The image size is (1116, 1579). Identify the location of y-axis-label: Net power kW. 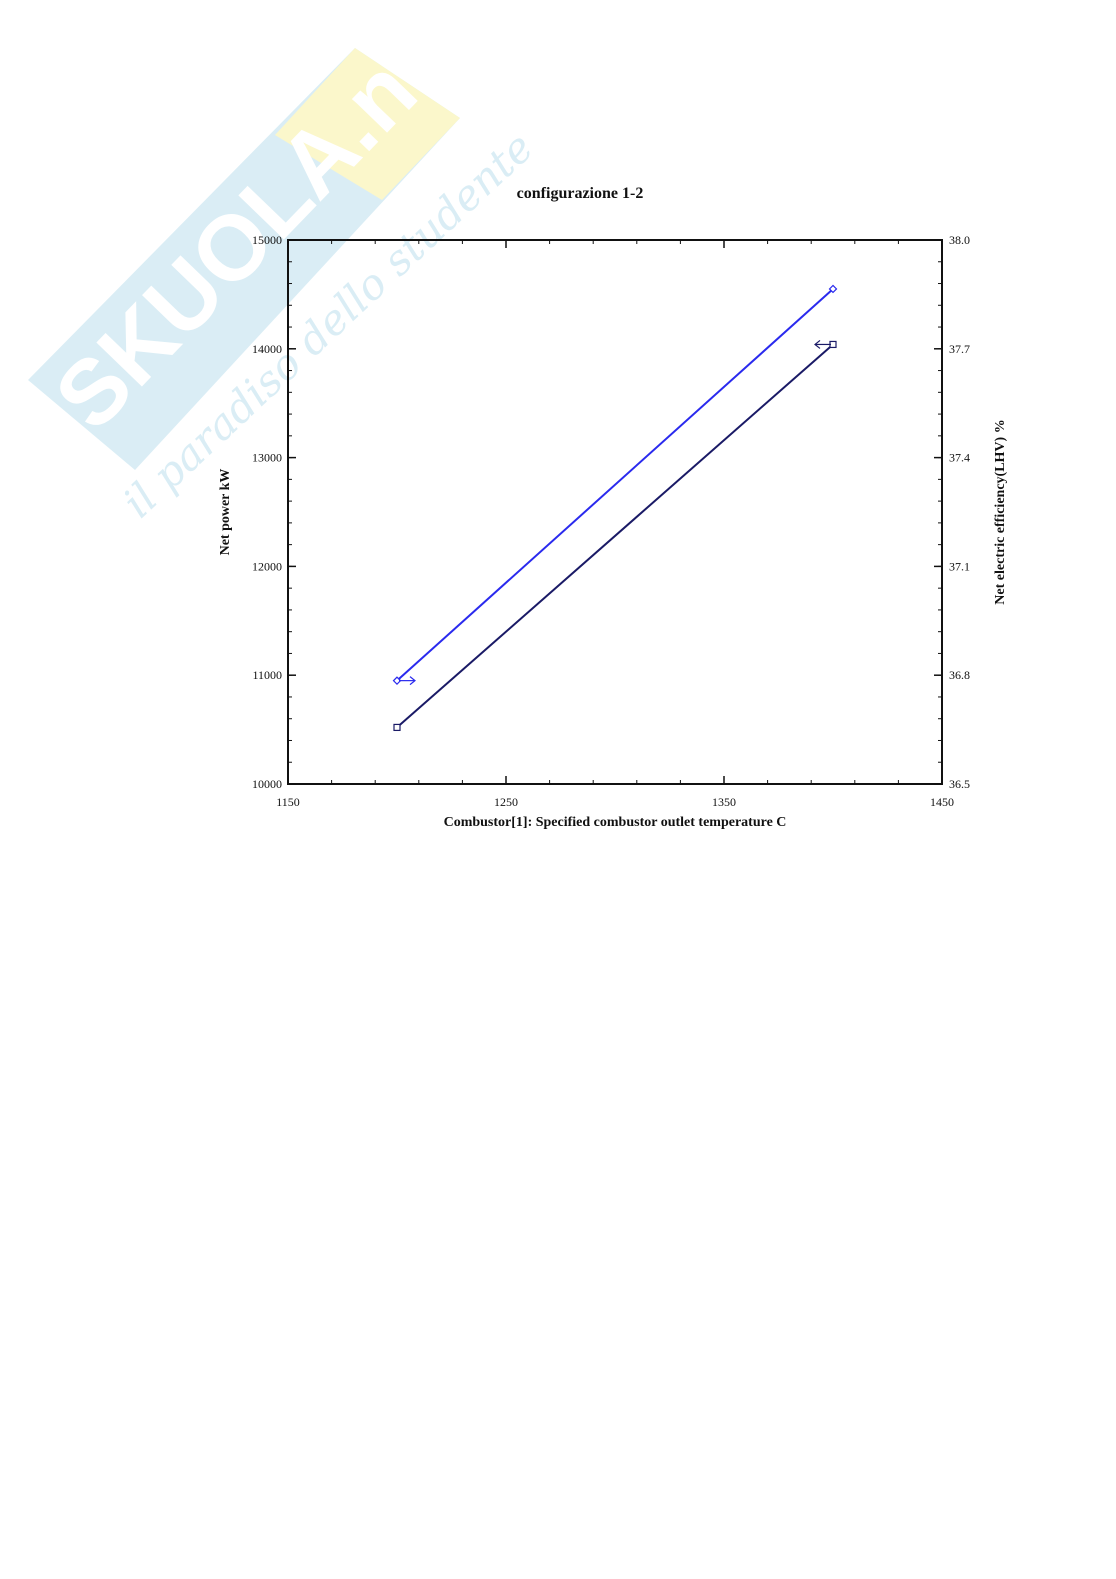
(225, 512).